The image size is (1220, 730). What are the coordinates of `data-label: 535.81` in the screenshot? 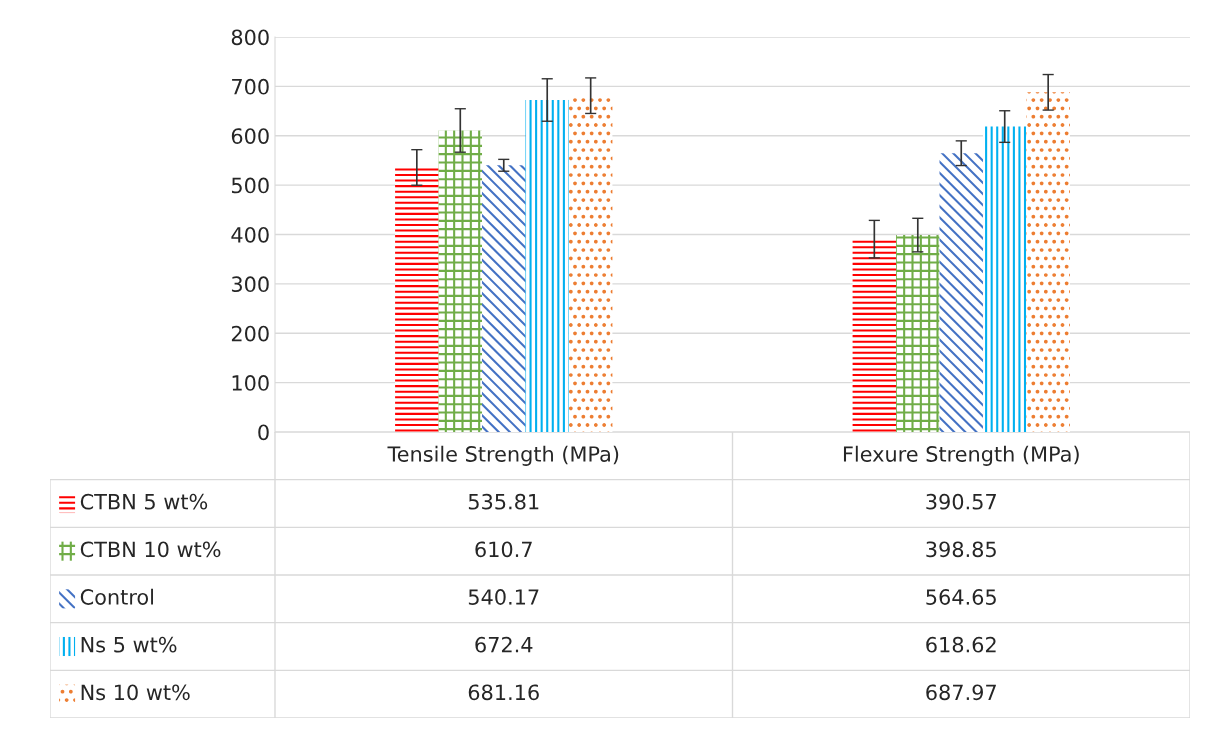 It's located at (503, 501).